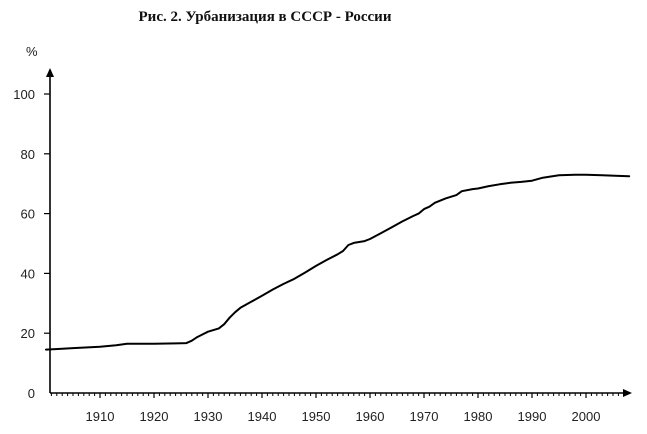  What do you see at coordinates (370, 416) in the screenshot?
I see `x-tick-label: 1960` at bounding box center [370, 416].